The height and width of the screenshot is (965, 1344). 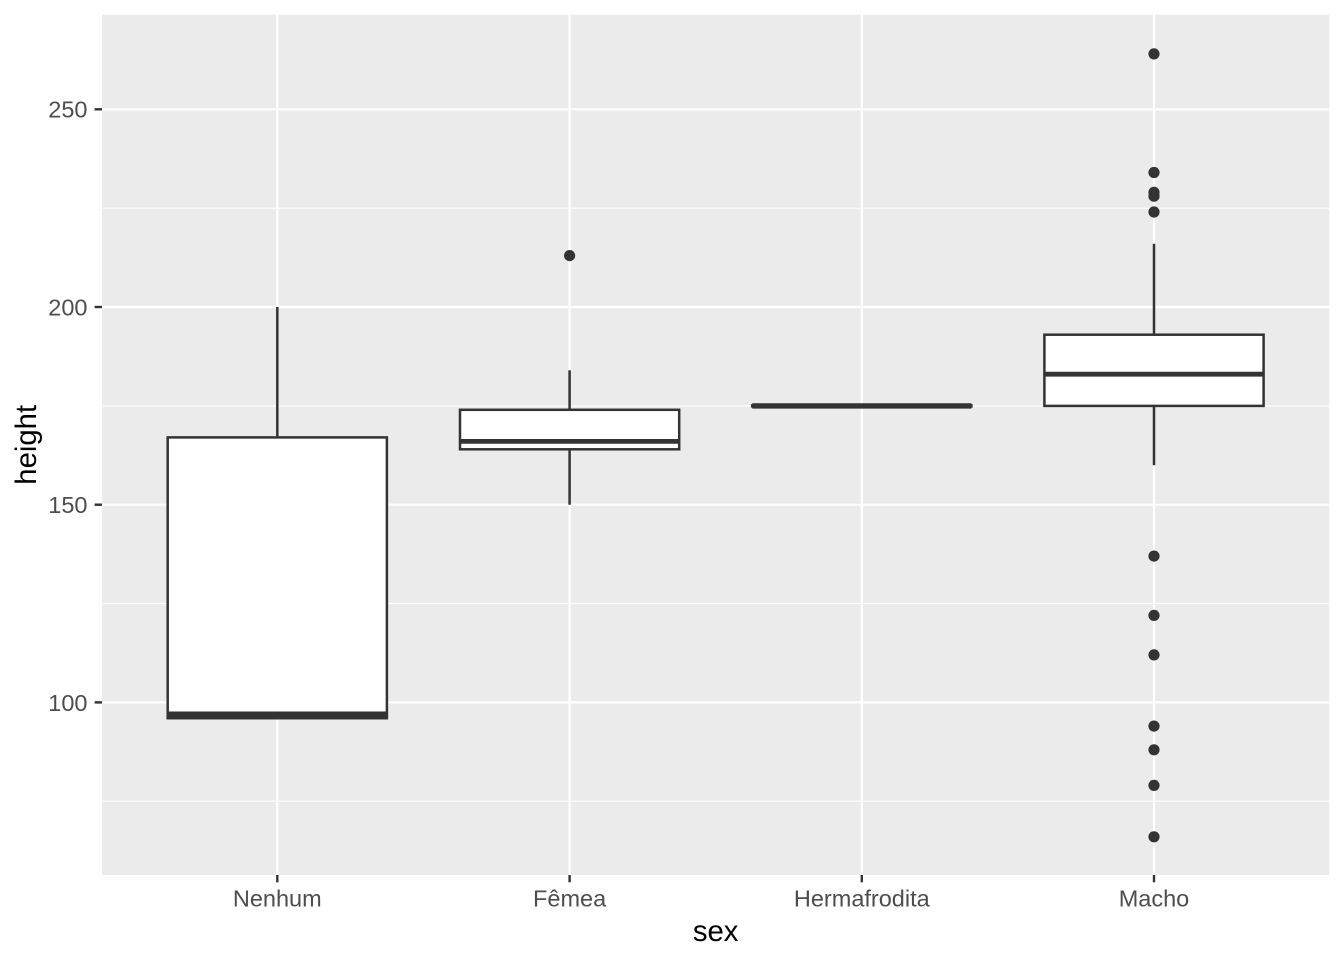 I want to click on svg-text: Macho, so click(x=1154, y=898).